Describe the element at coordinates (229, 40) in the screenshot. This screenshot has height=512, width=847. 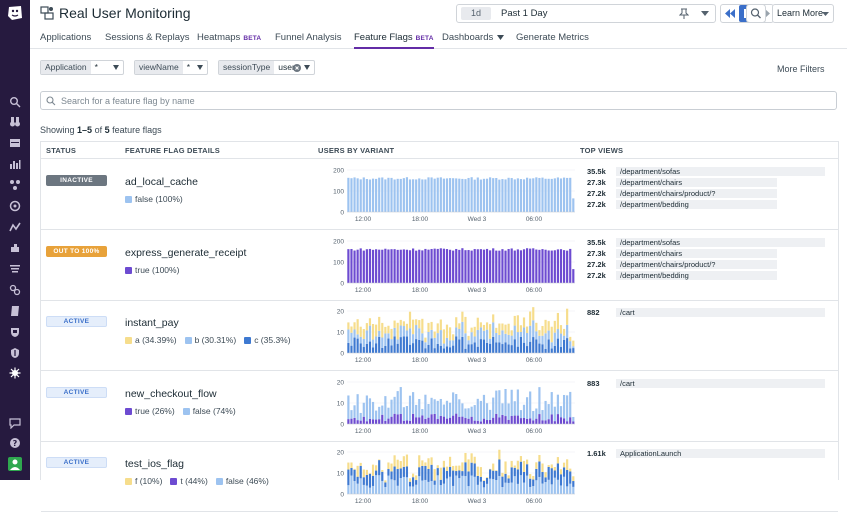
I see `tab-heatmaps: Heatmaps BETA` at that location.